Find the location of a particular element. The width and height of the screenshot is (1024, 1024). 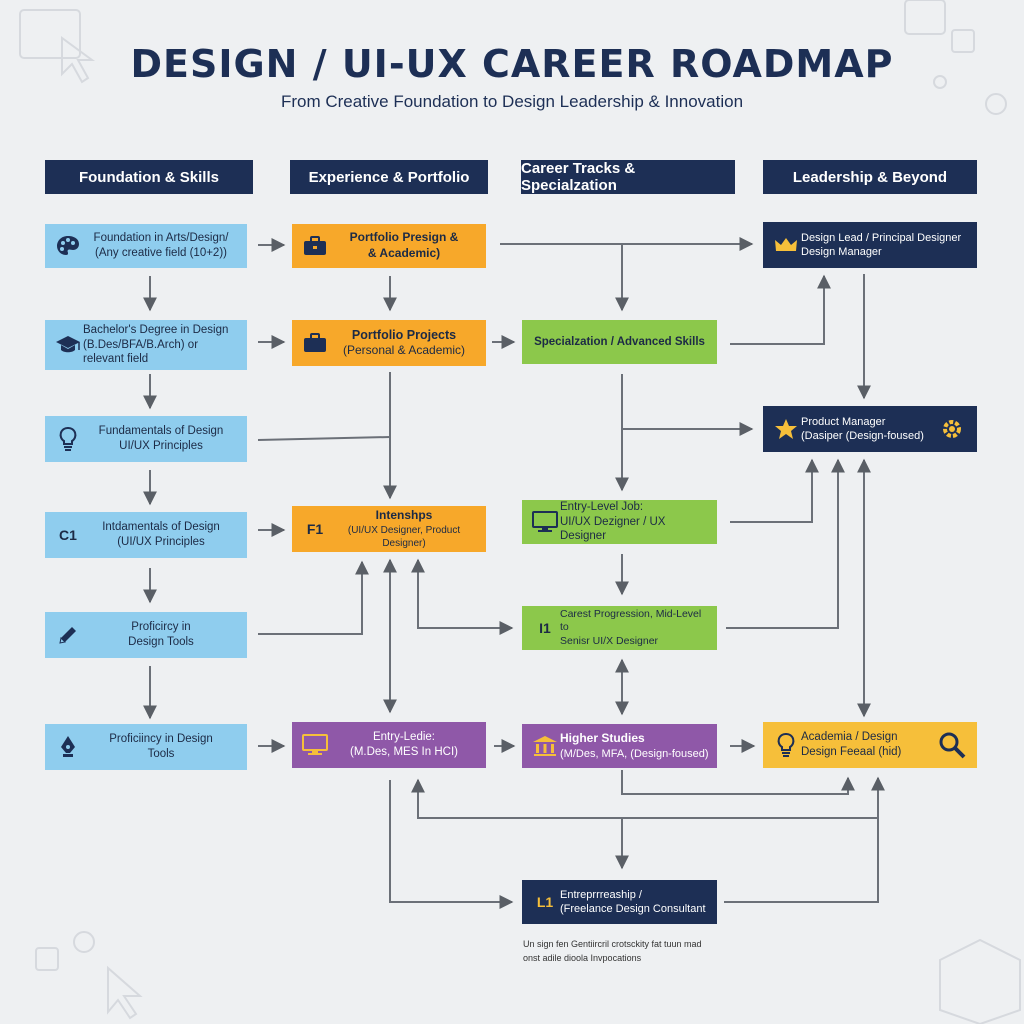

node-specialization: Specialzation / Advanced Skills is located at coordinates (619, 342).